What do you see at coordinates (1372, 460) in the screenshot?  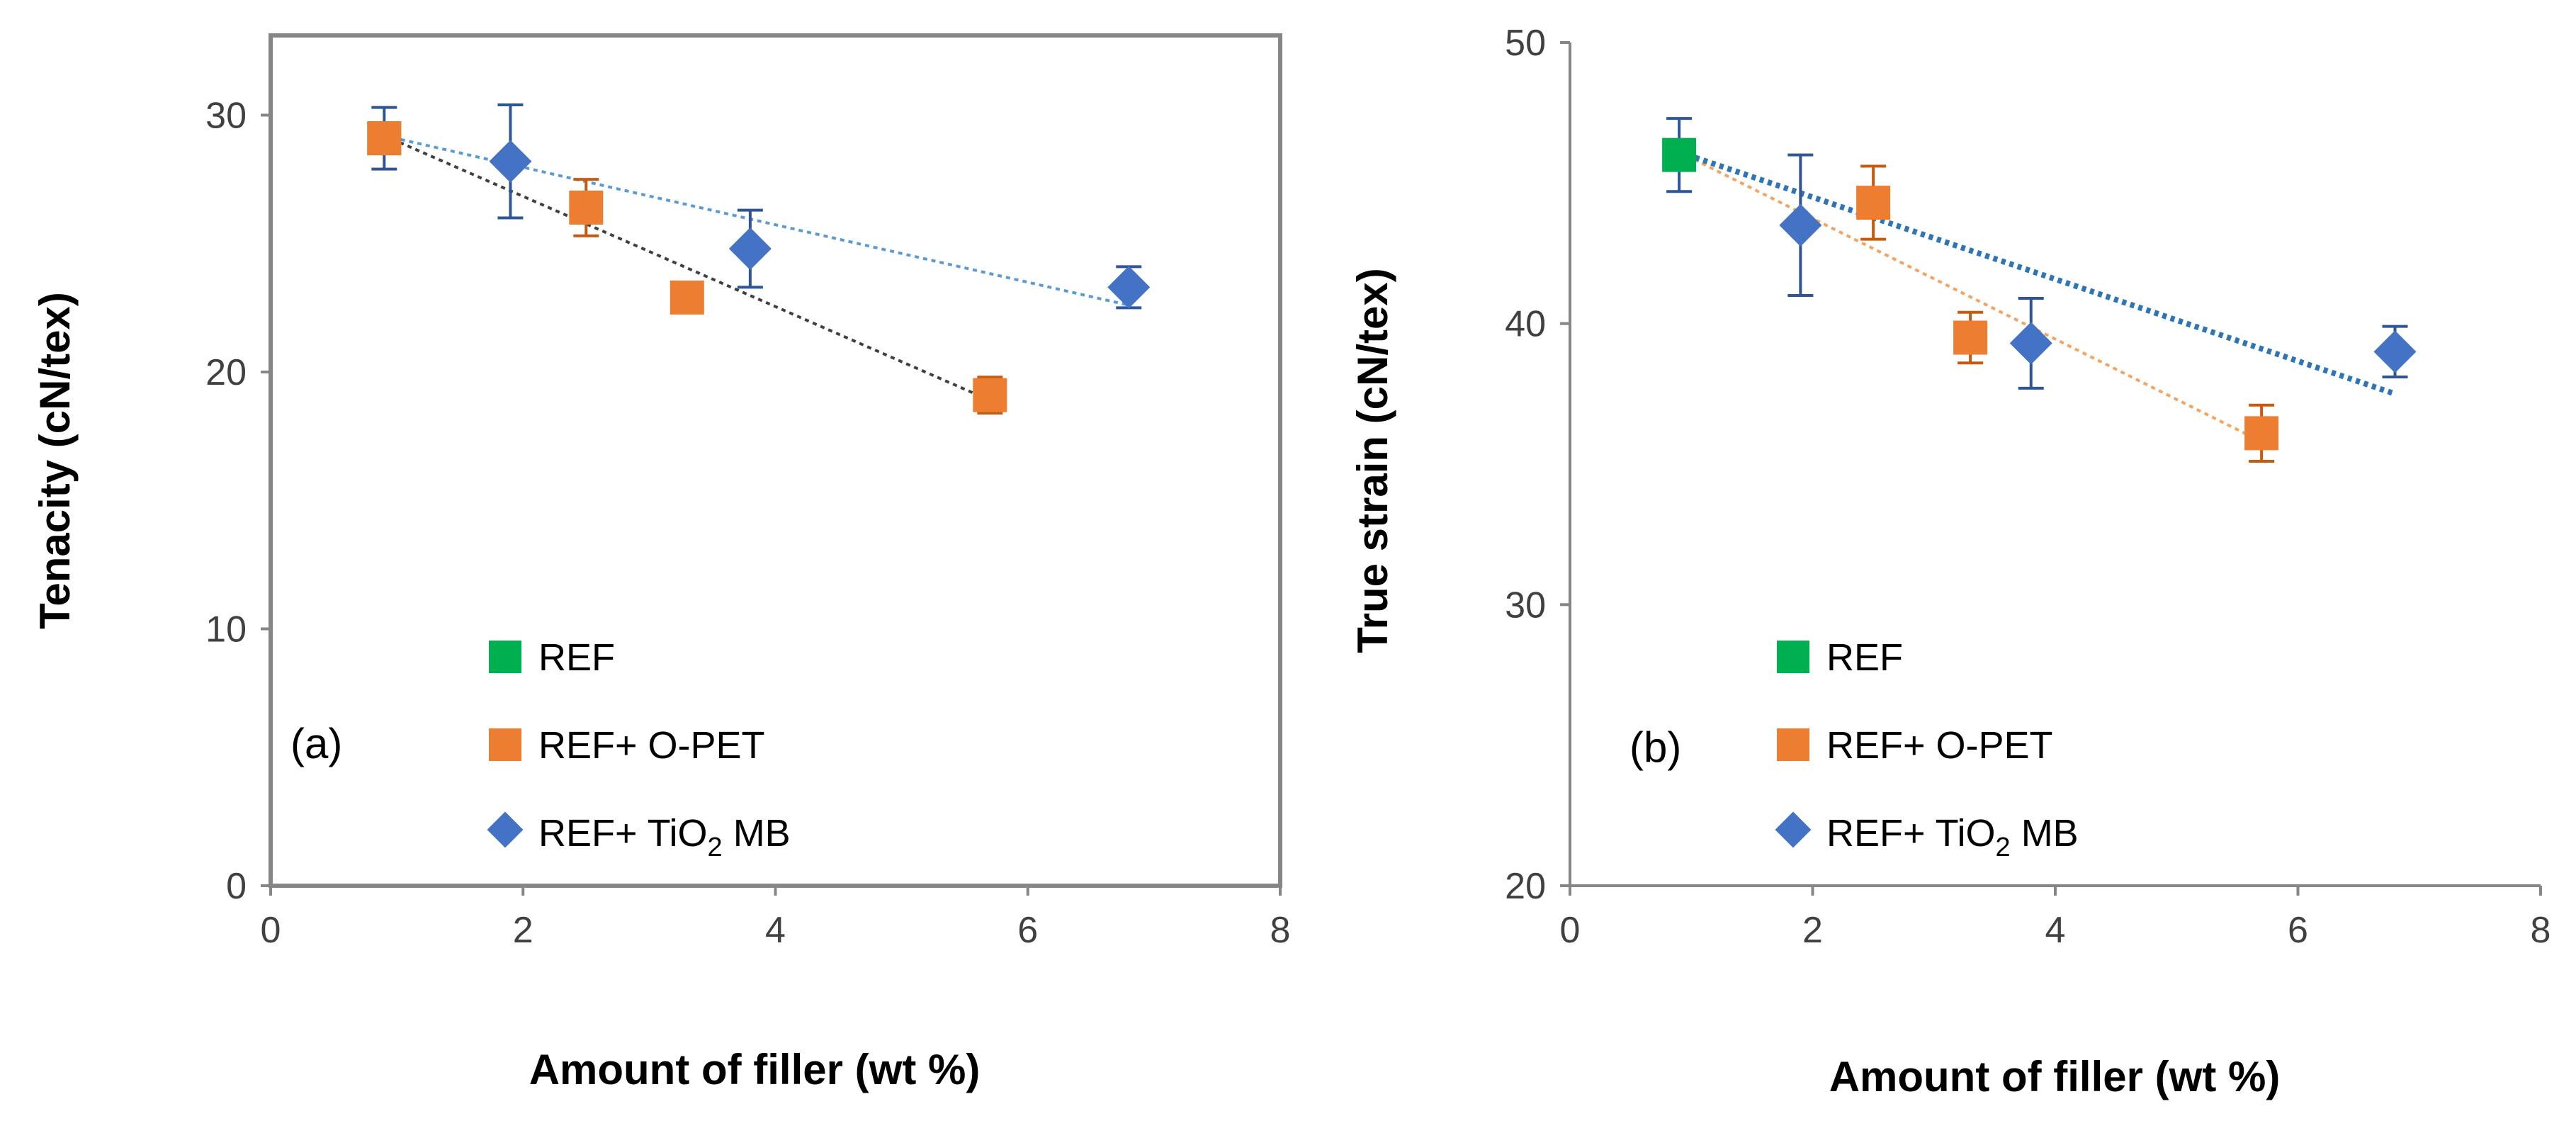 I see `y-axis-title-b: True strain (cN/tex)` at bounding box center [1372, 460].